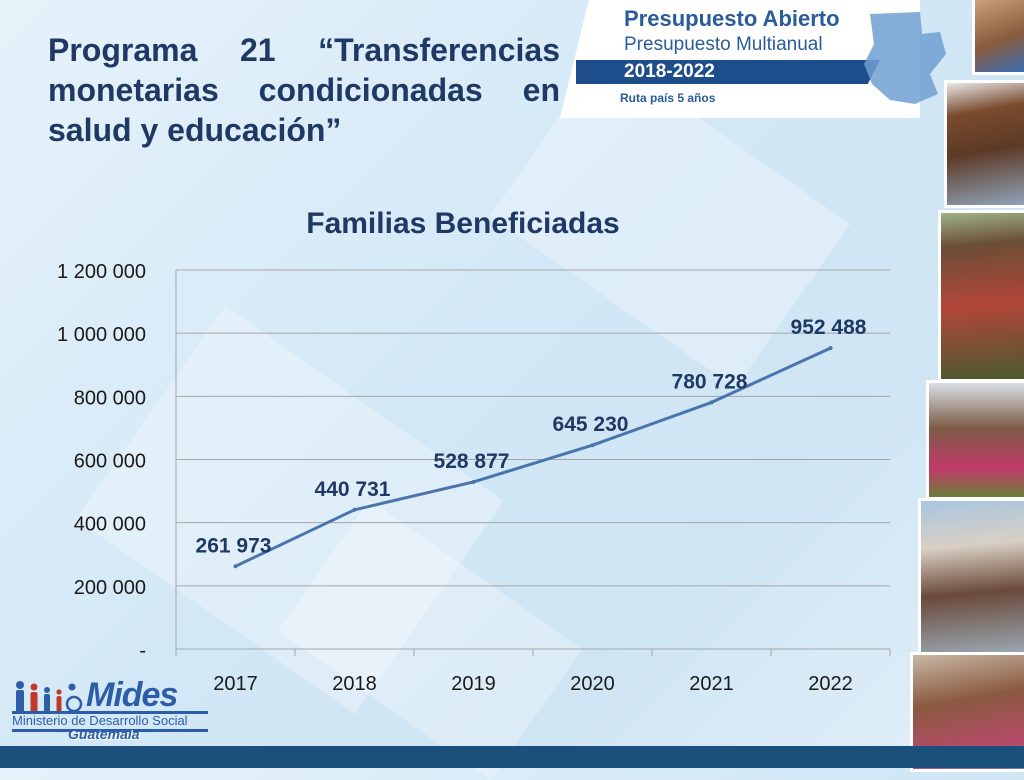 This screenshot has height=780, width=1024. Describe the element at coordinates (101, 335) in the screenshot. I see `y-tick-label: 1 000 000` at that location.